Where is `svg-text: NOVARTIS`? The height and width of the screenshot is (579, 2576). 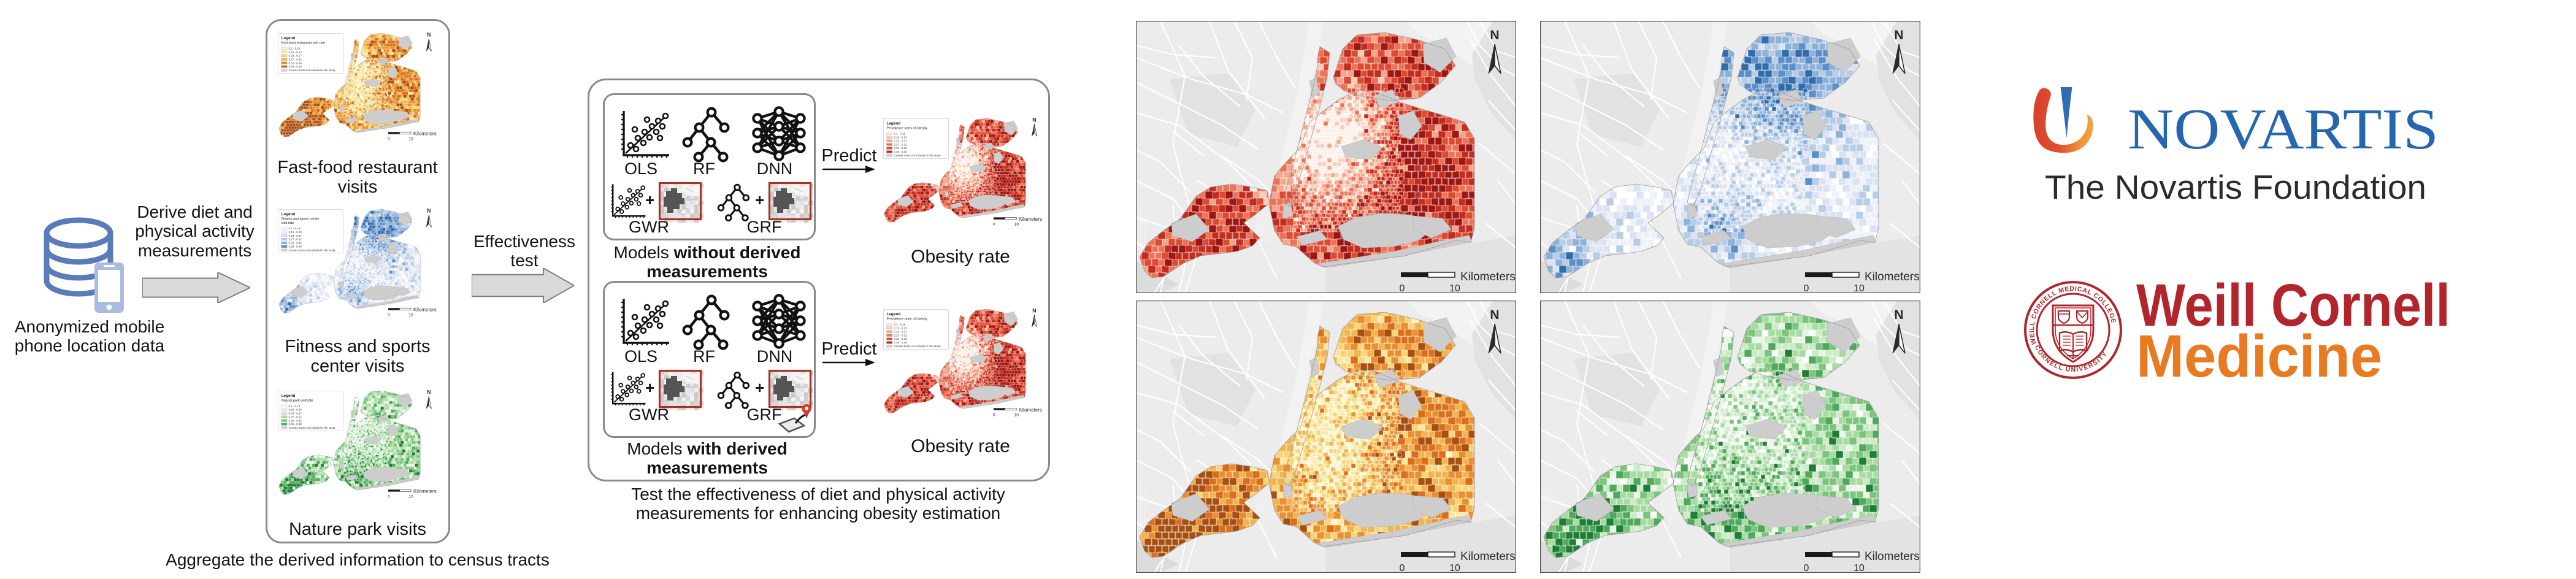 svg-text: NOVARTIS is located at coordinates (2283, 129).